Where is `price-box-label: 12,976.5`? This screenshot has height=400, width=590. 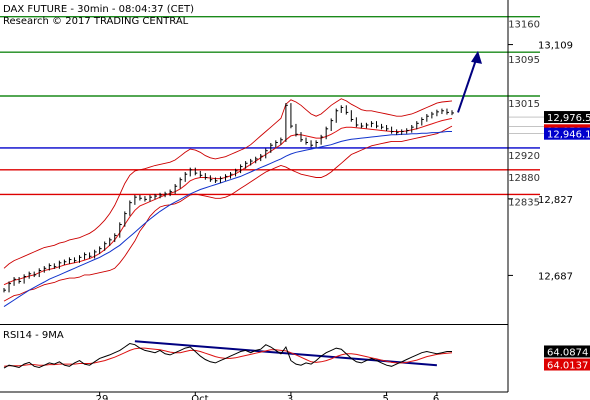
price-box-label: 12,976.5 is located at coordinates (568, 118).